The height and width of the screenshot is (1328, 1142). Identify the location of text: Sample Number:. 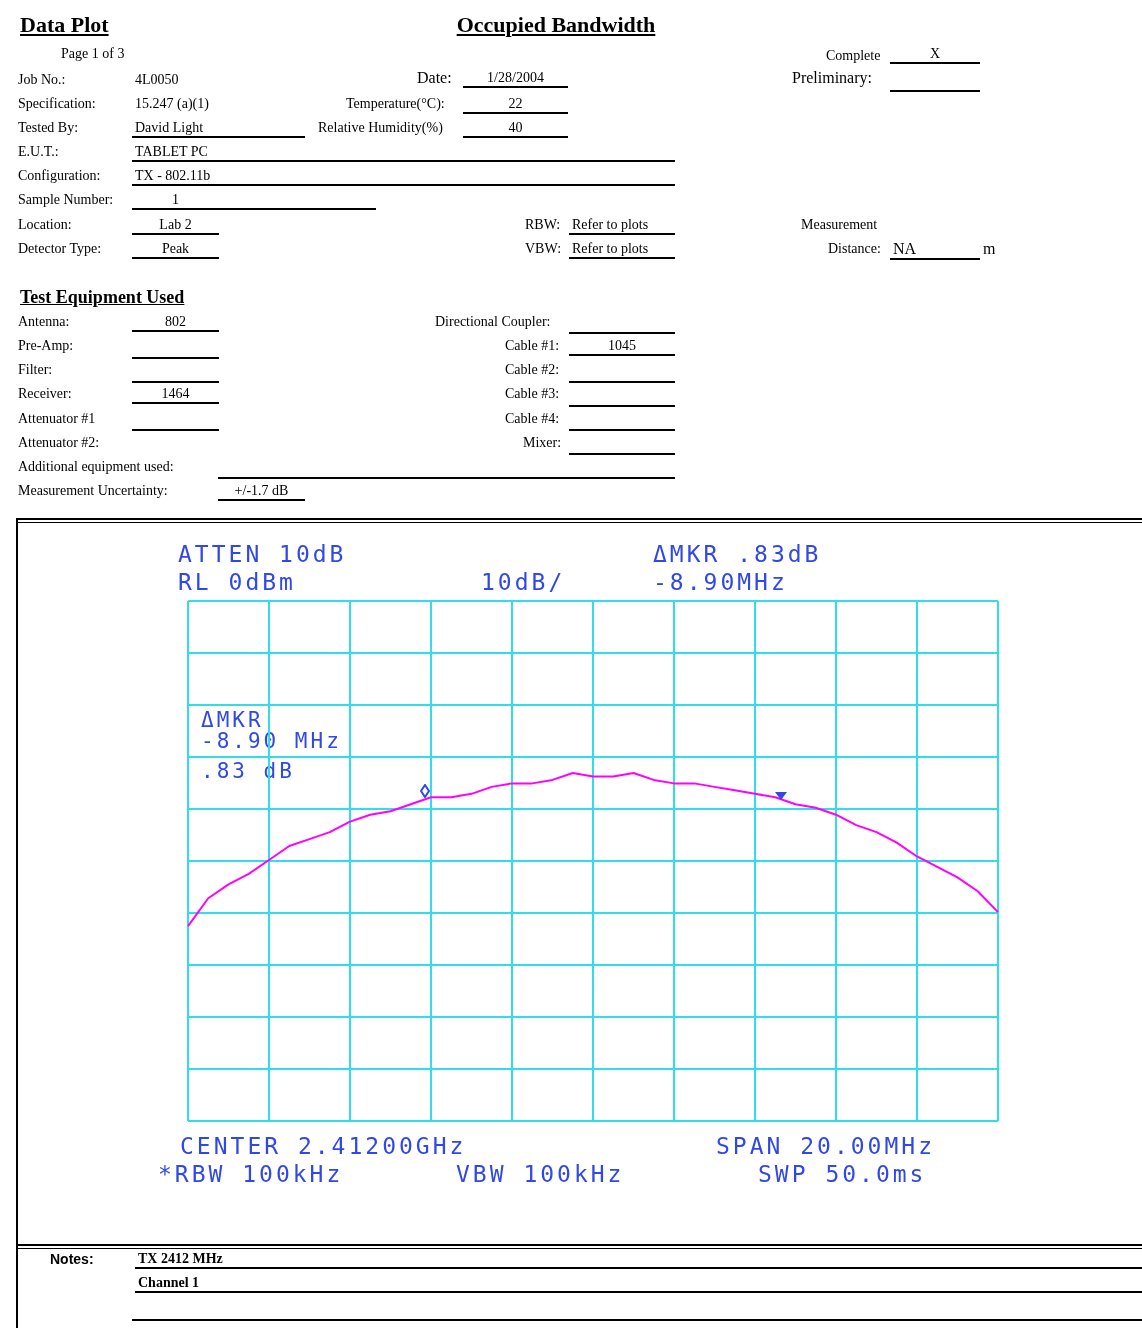
(66, 200).